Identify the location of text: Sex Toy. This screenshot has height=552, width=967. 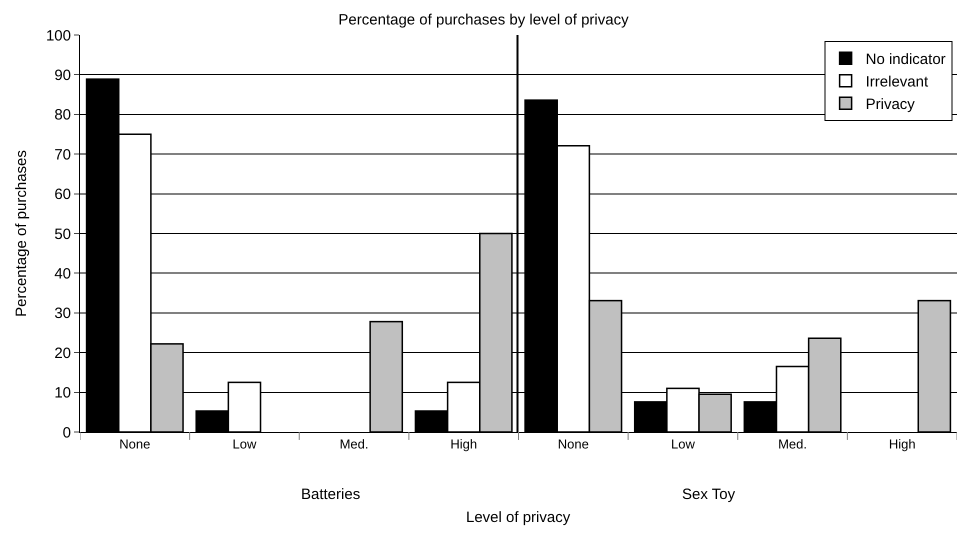
(709, 494).